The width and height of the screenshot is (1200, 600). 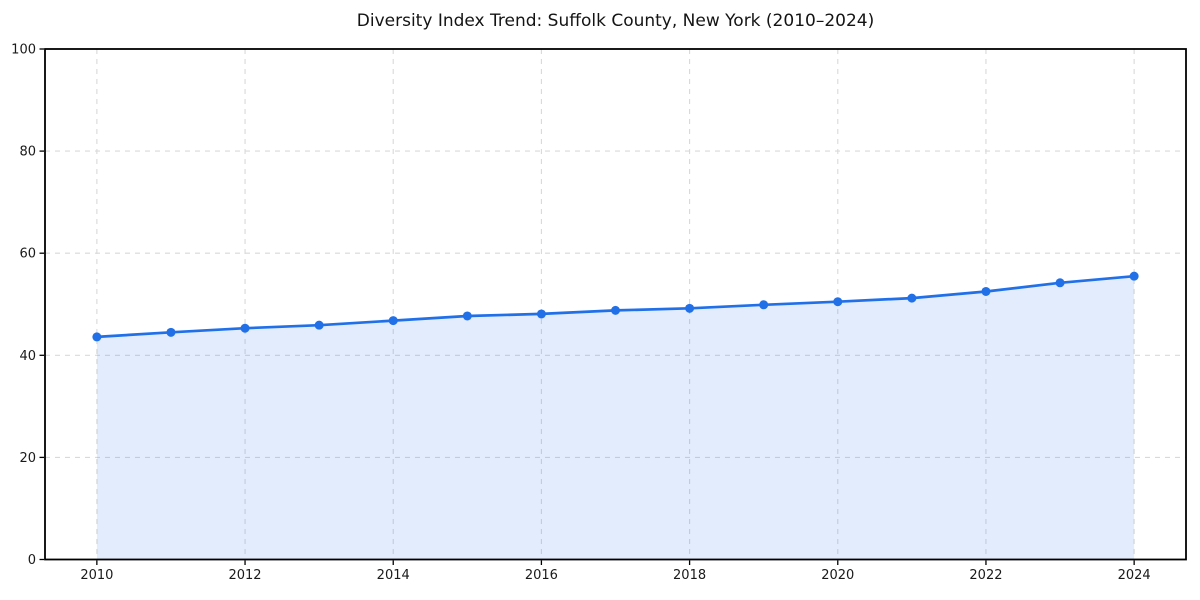 I want to click on x-tick-label: 2010, so click(x=96, y=575).